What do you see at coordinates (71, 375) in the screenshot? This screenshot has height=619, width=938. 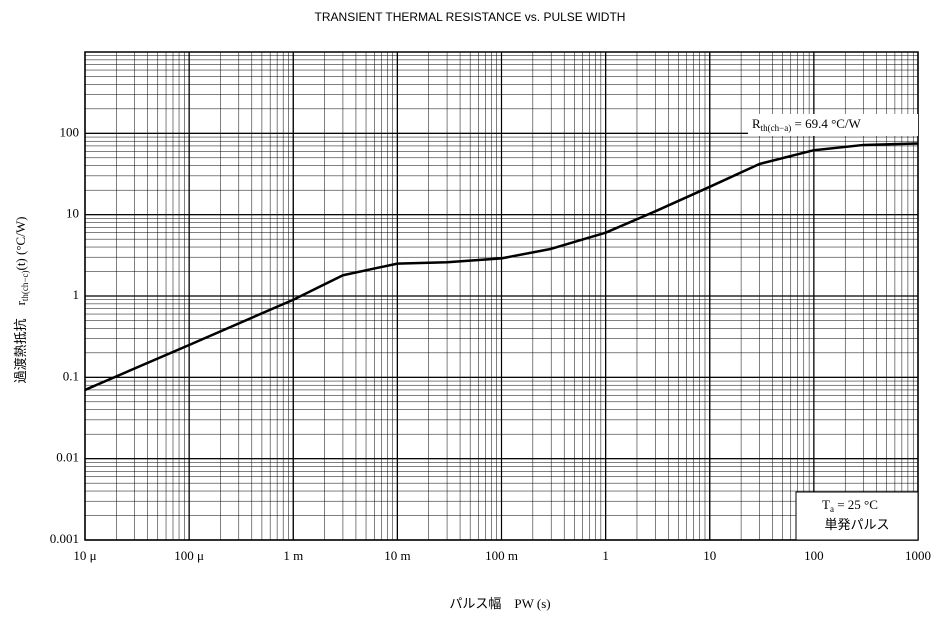 I see `y-tick-label: 0.1` at bounding box center [71, 375].